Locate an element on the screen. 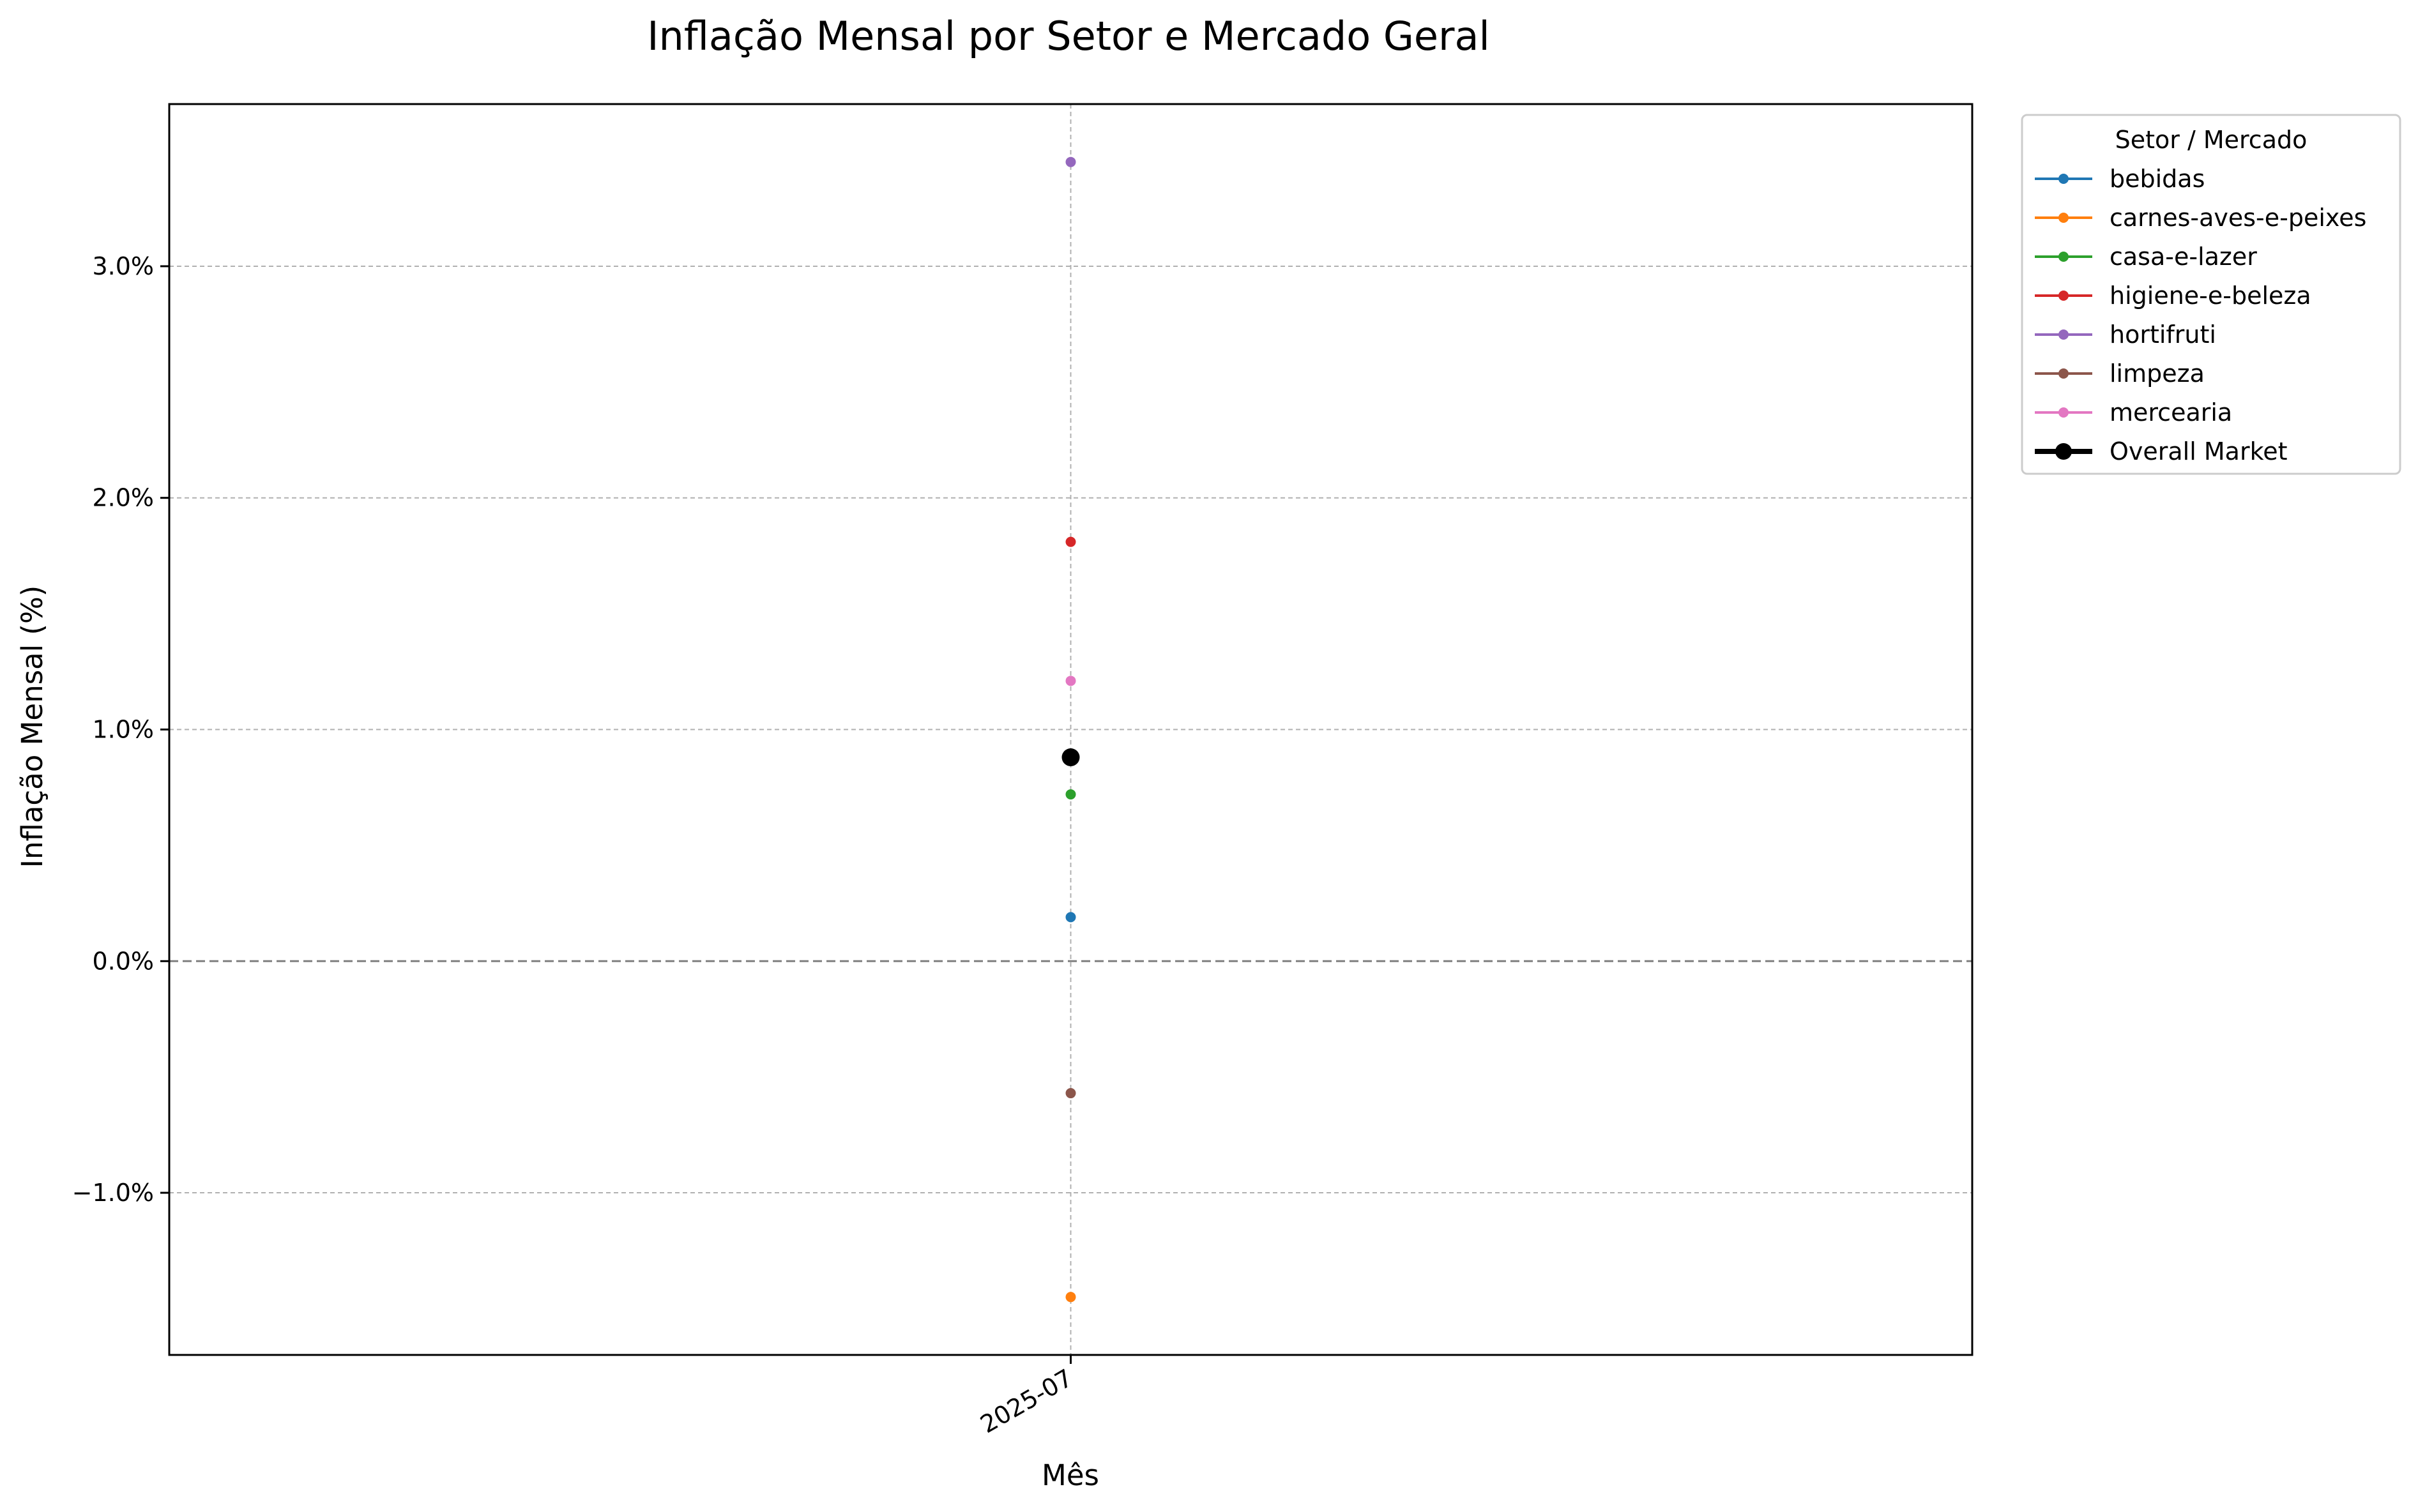  data-point-limpeza is located at coordinates (1070, 1093).